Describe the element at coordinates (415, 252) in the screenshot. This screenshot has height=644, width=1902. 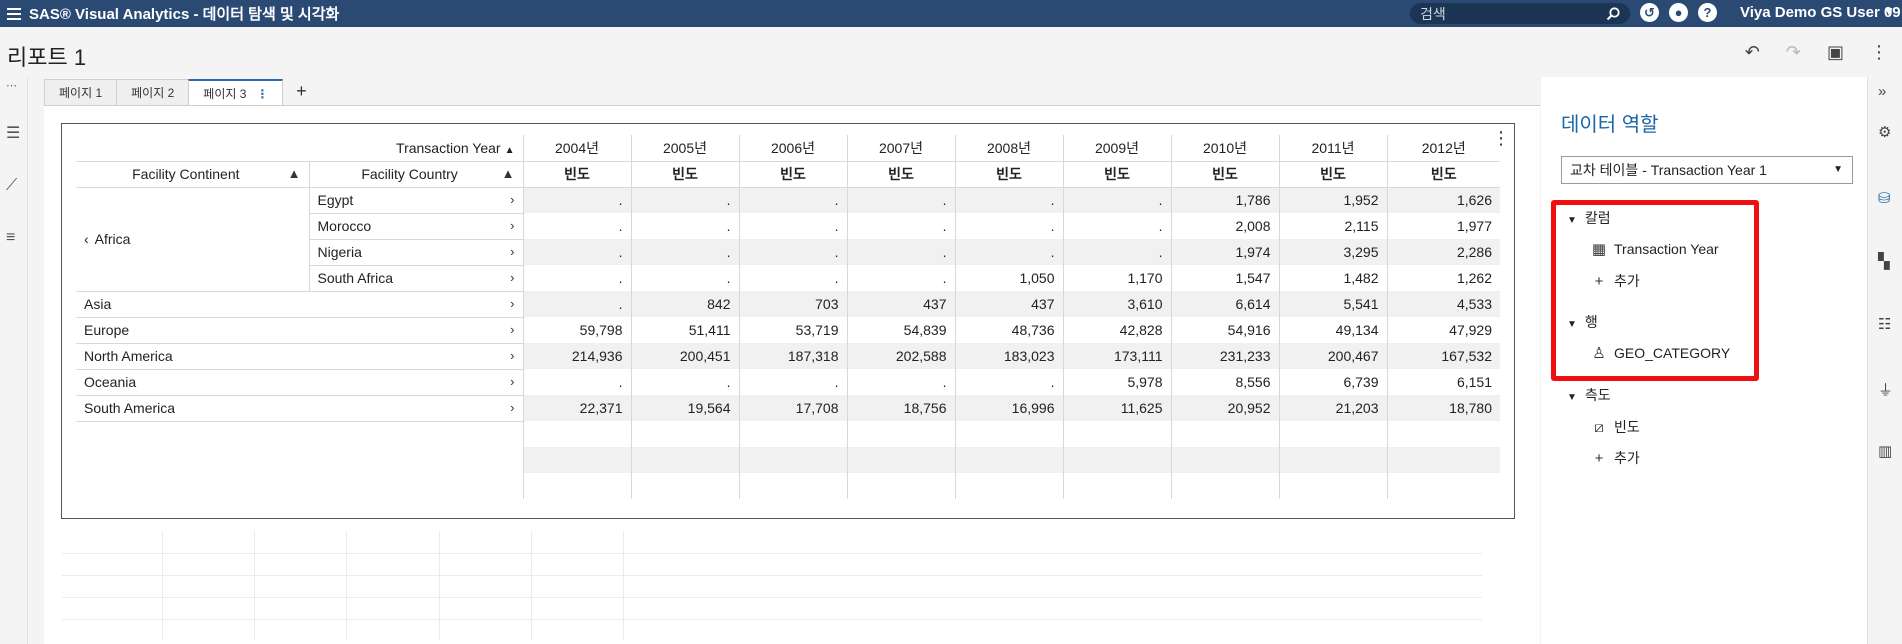
I see `row-country: Nigeria ›` at that location.